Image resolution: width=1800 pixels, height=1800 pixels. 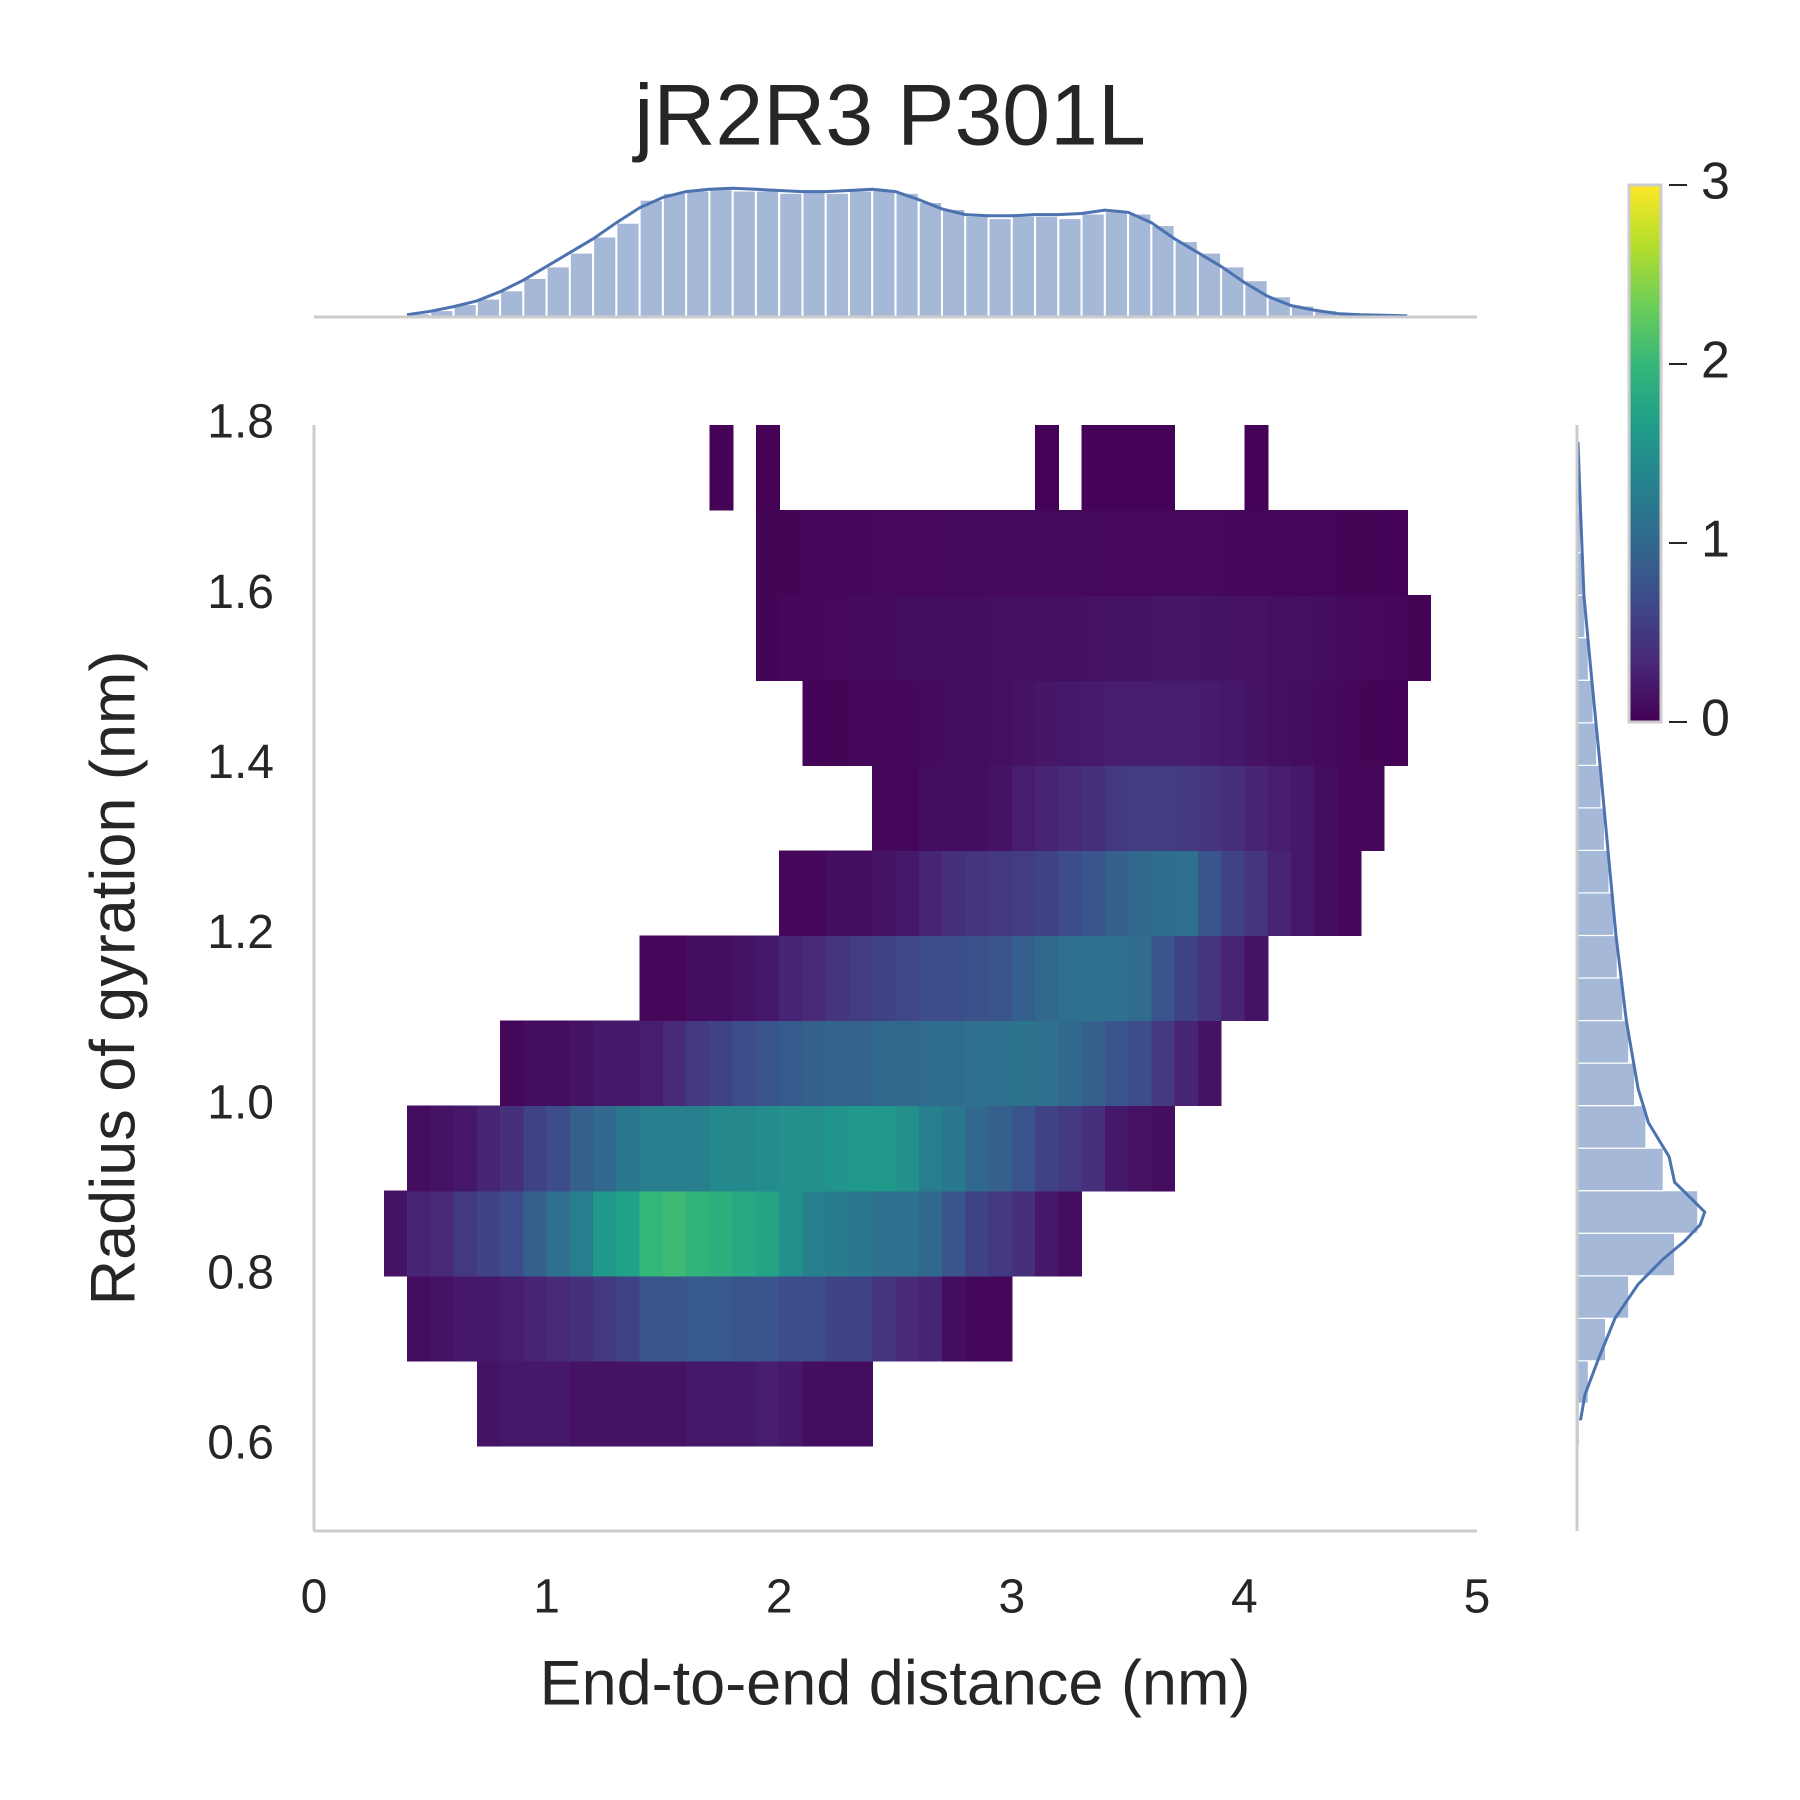 I want to click on y-axis-label: Radius of gyration (nm), so click(x=114, y=978).